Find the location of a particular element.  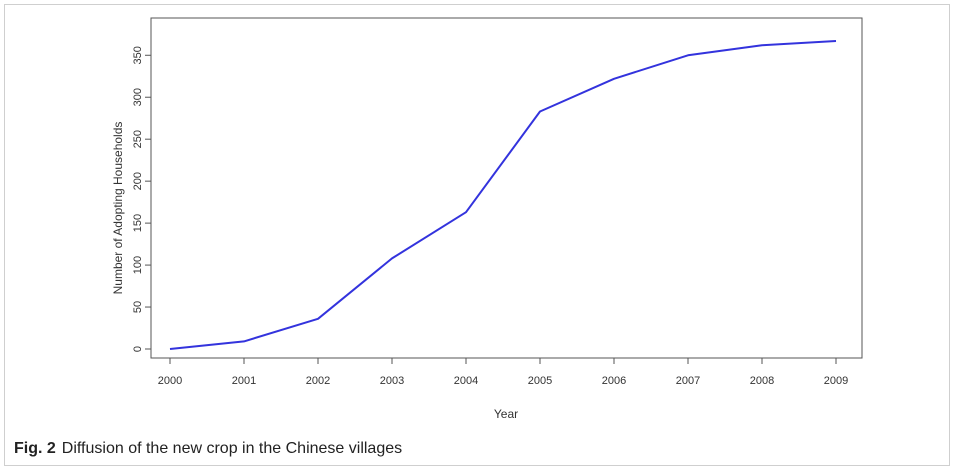

y-tick-label: 200 is located at coordinates (138, 181).